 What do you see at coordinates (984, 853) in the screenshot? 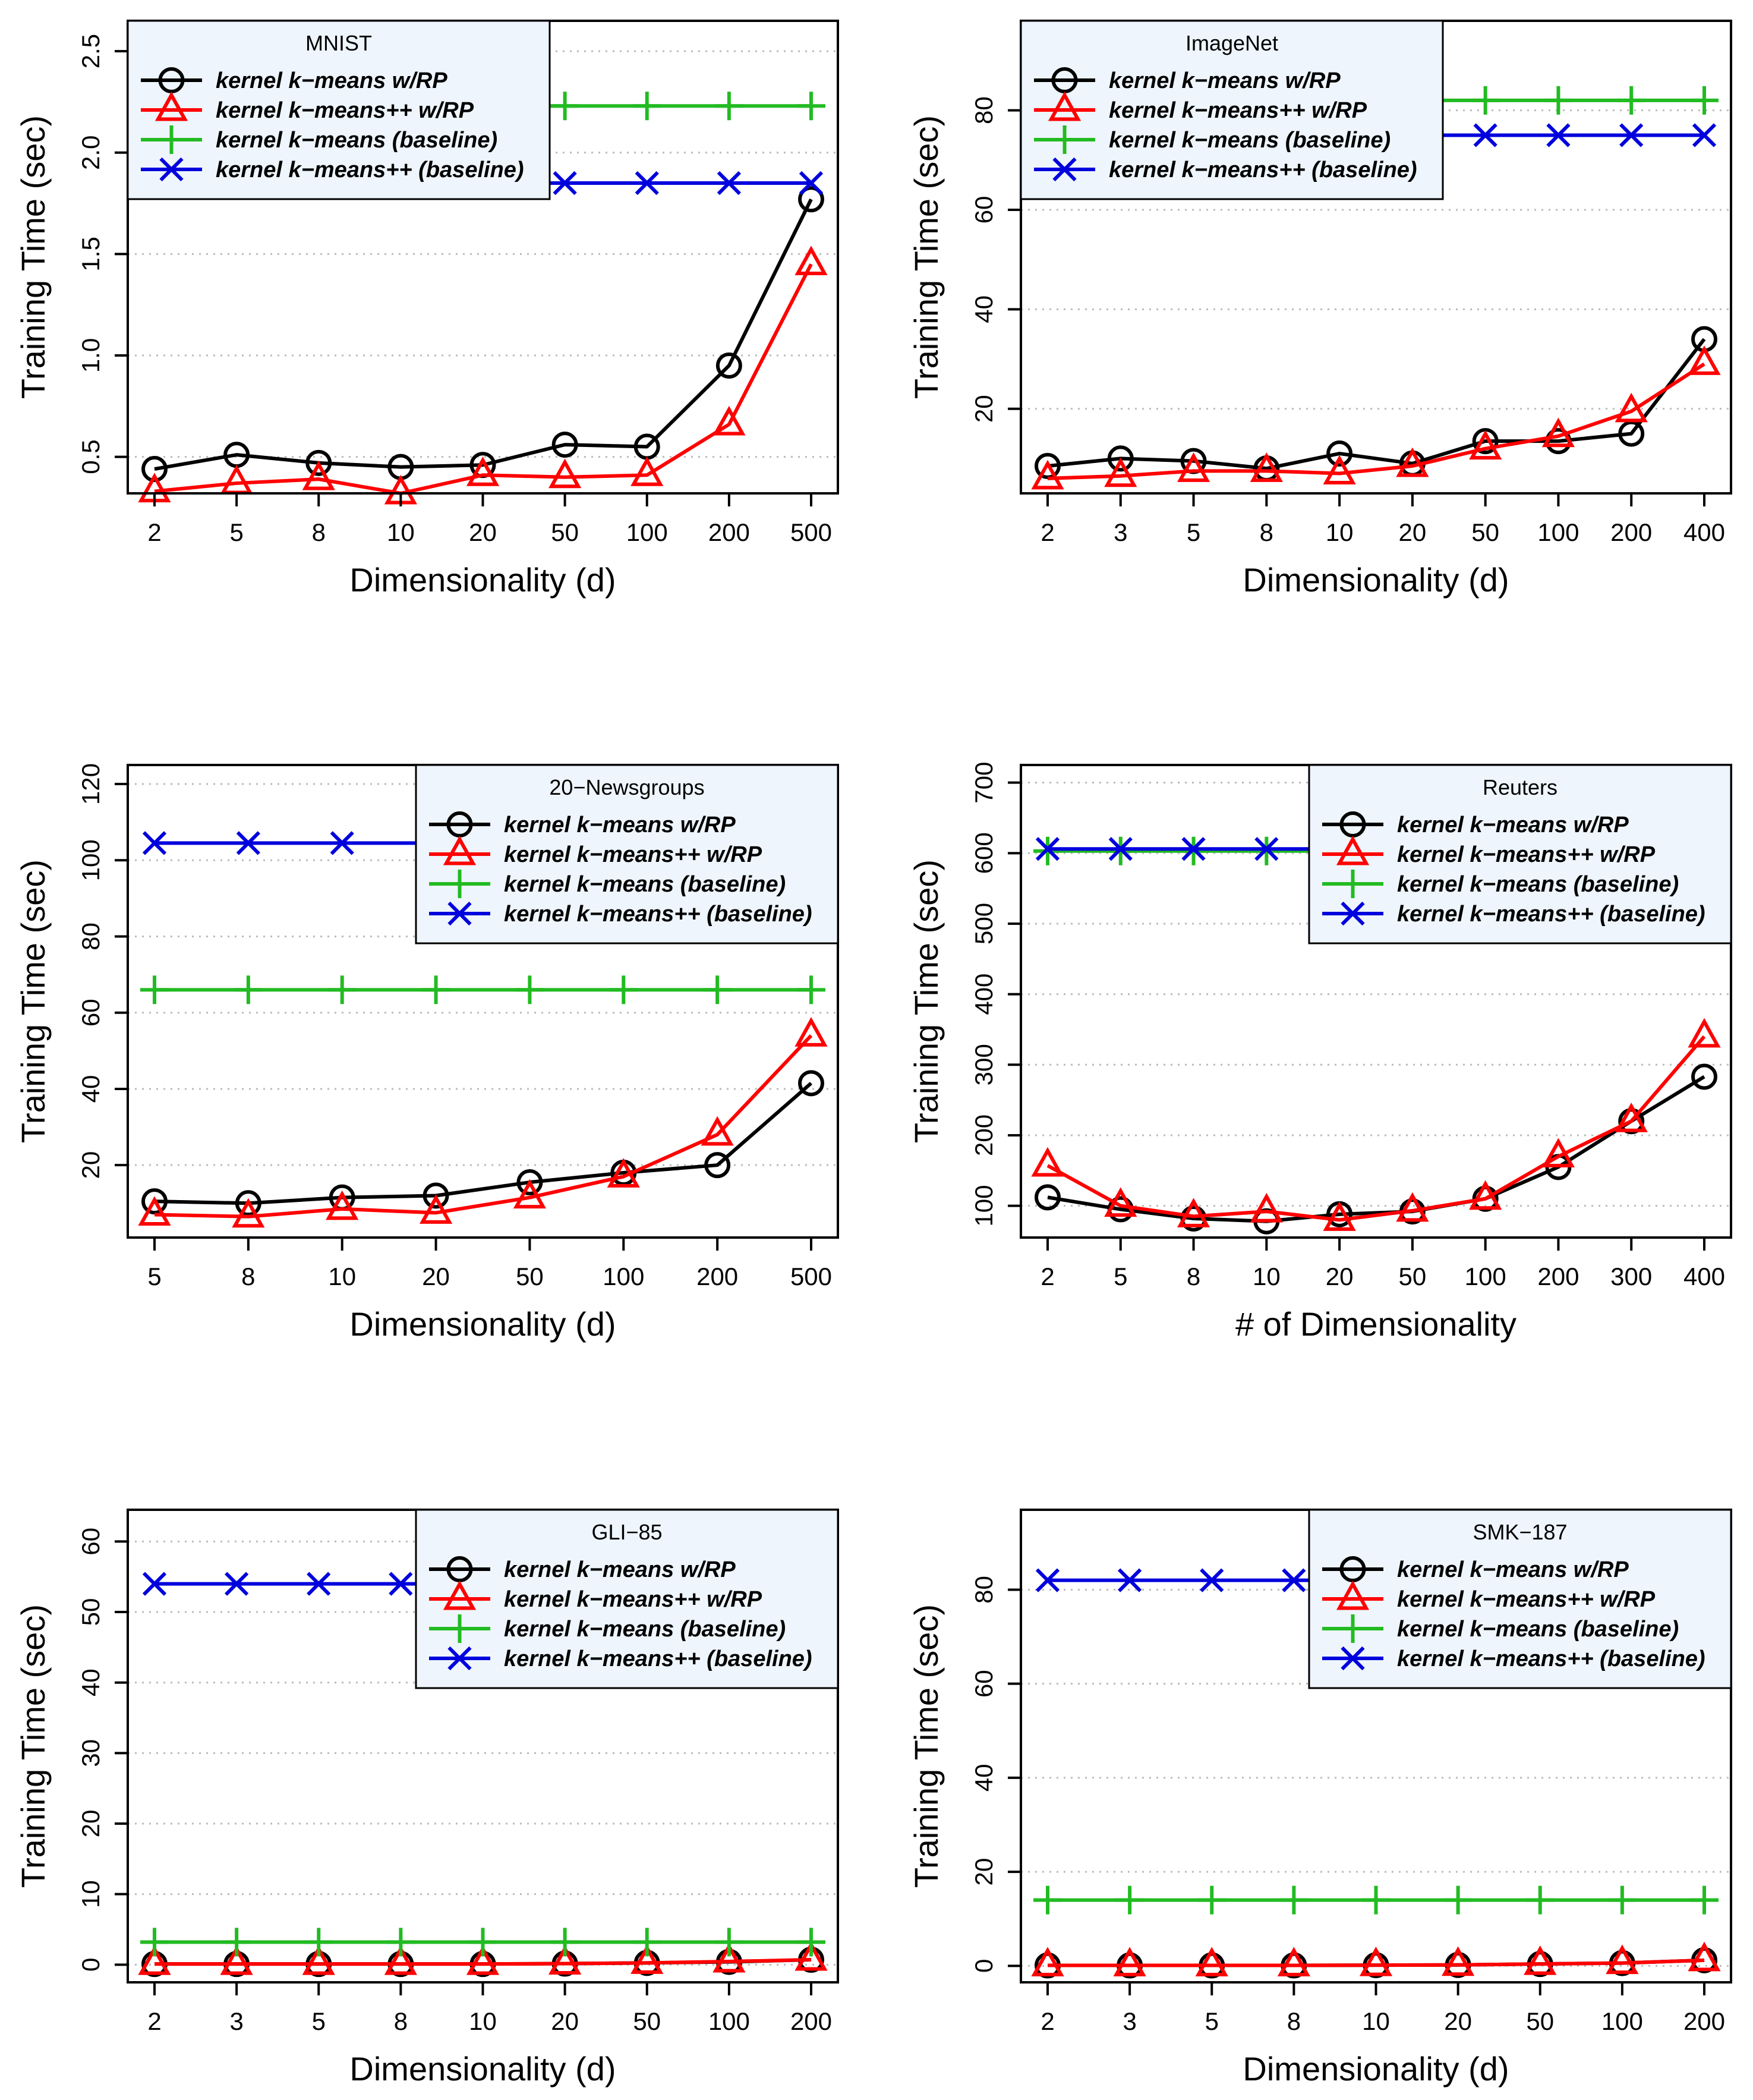
I see `y-tick-label: 600` at bounding box center [984, 853].